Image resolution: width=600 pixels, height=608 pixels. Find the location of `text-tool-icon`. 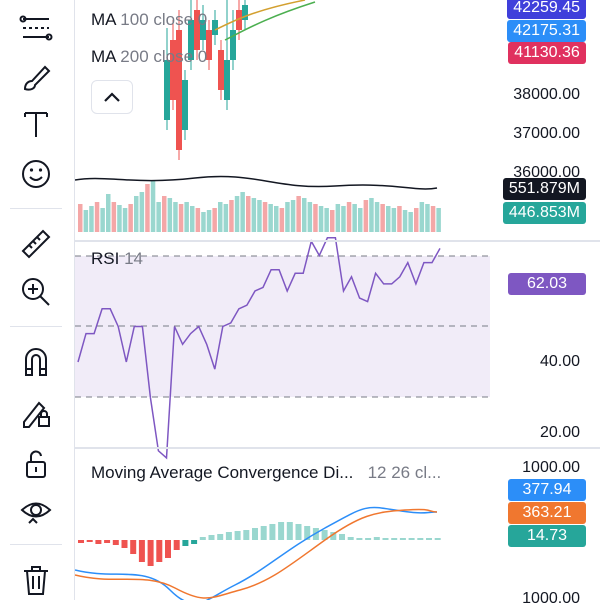

text-tool-icon is located at coordinates (36, 124).